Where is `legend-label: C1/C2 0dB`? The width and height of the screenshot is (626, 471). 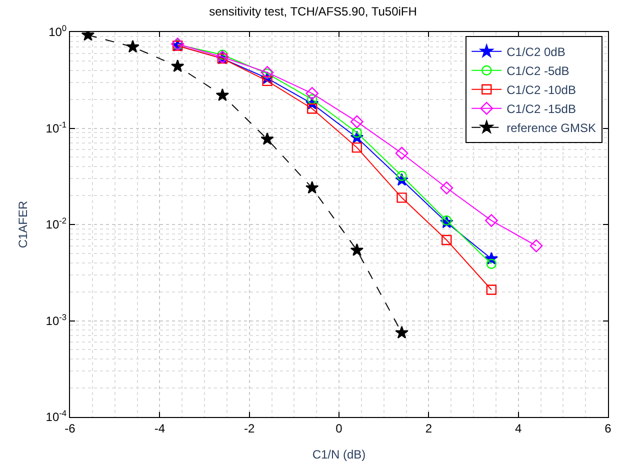 legend-label: C1/C2 0dB is located at coordinates (536, 52).